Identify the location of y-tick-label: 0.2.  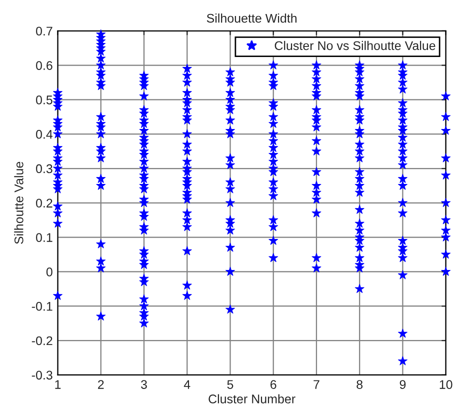
(44, 203).